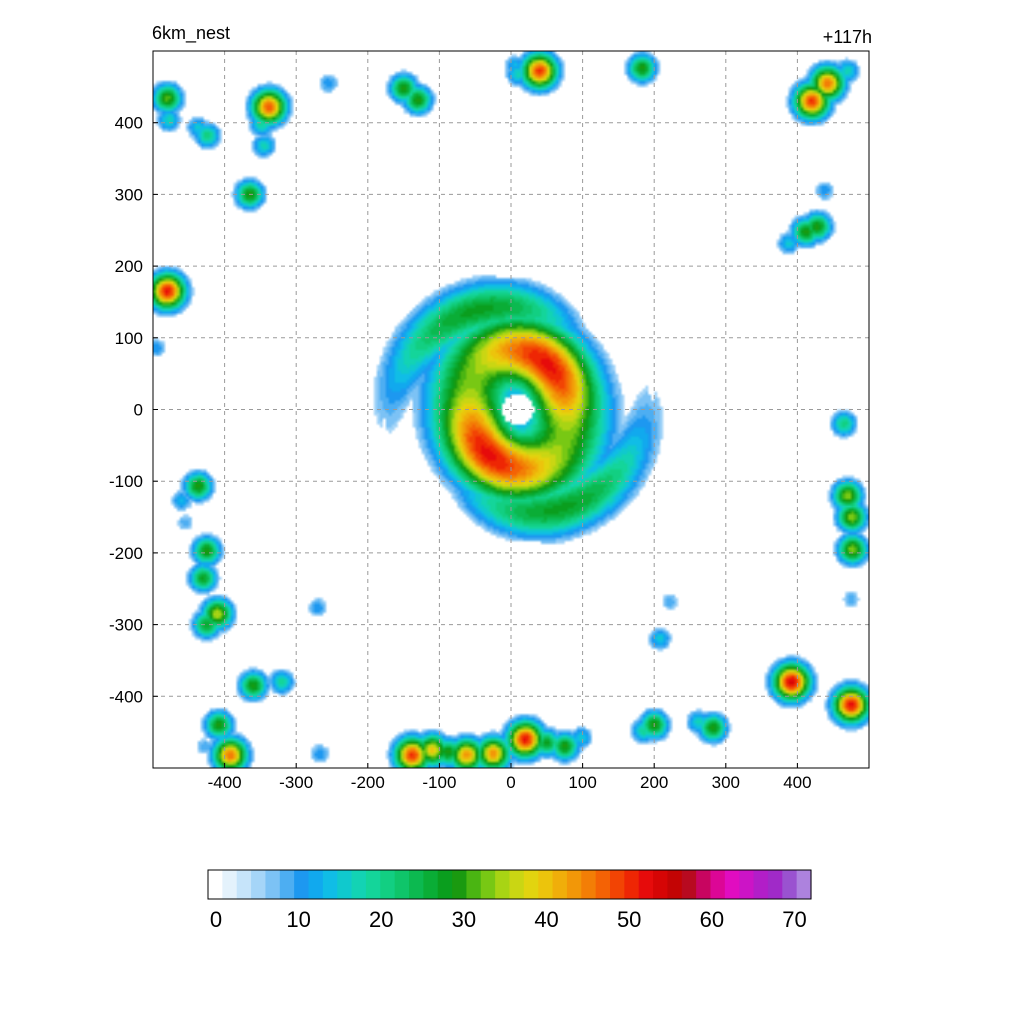  I want to click on x-tick-label: -100, so click(439, 782).